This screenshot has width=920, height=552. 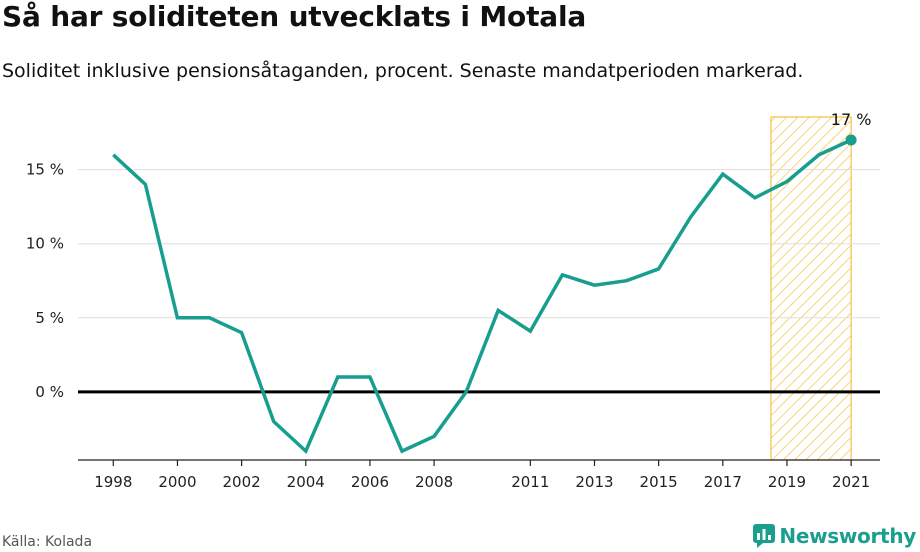 I want to click on end-value-label: 17 %, so click(x=851, y=119).